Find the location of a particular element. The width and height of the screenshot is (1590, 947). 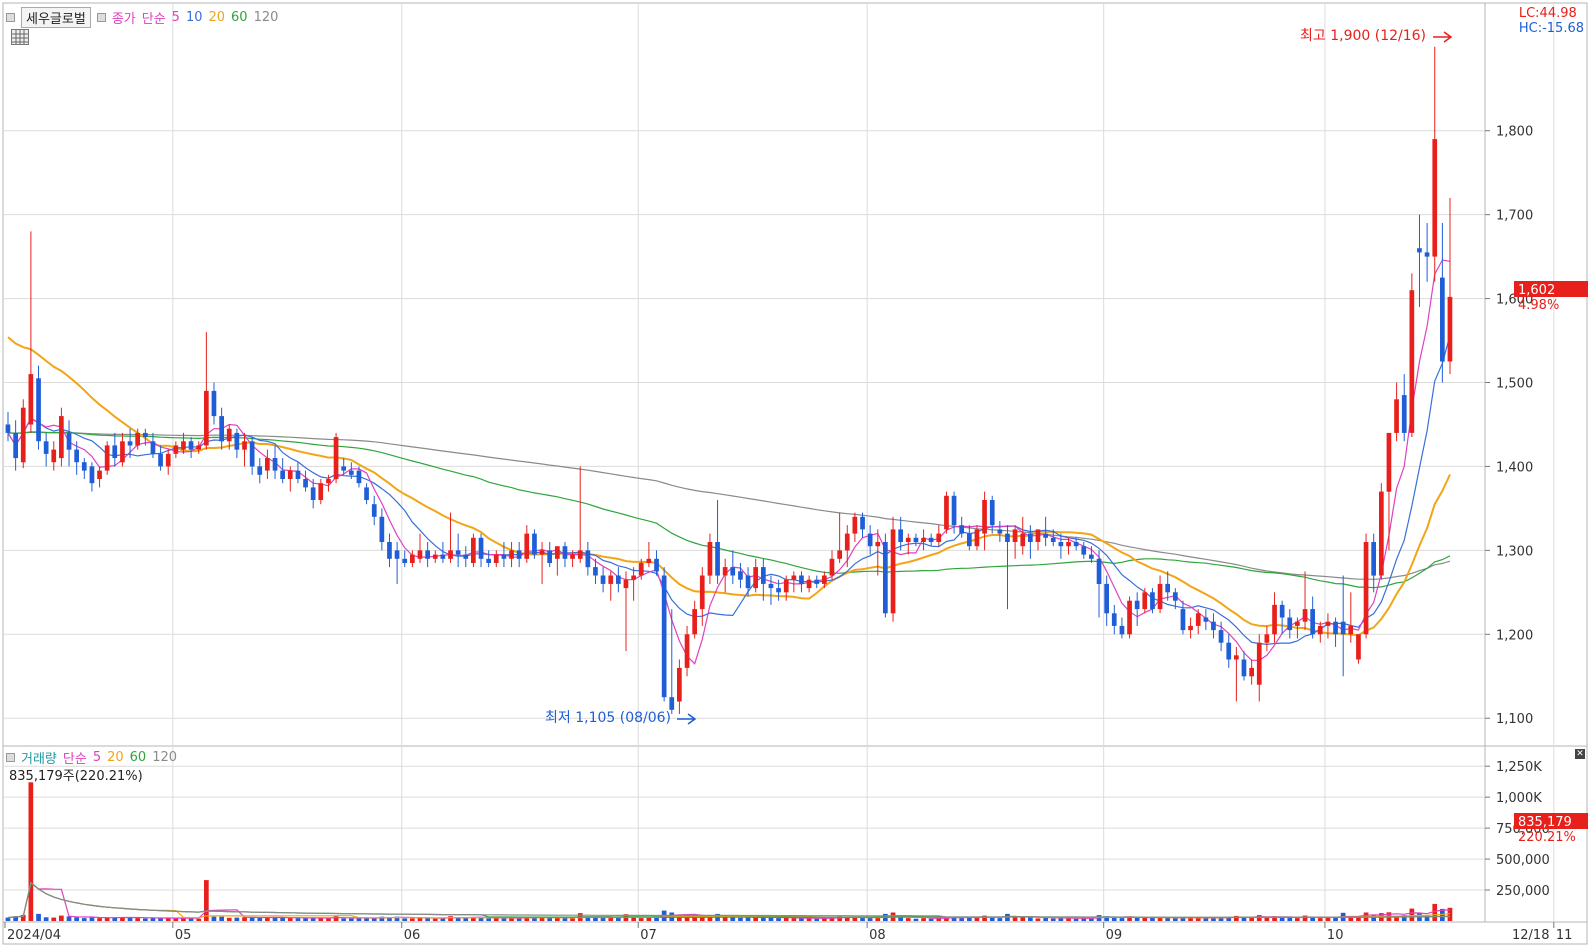

volume-bars is located at coordinates (729, 851).